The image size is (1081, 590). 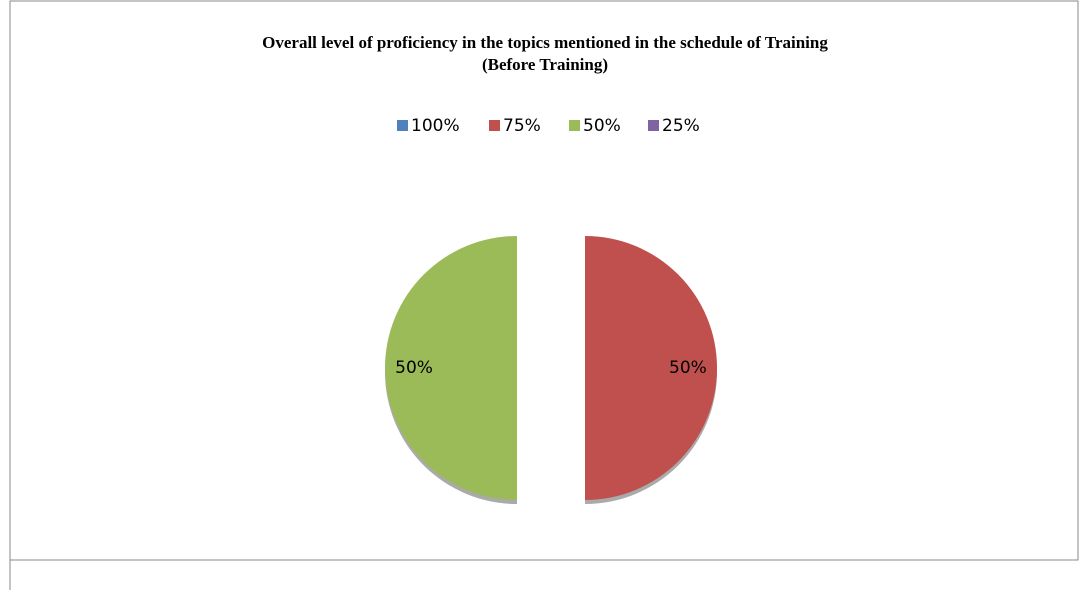 What do you see at coordinates (602, 126) in the screenshot?
I see `legend-label: 50%` at bounding box center [602, 126].